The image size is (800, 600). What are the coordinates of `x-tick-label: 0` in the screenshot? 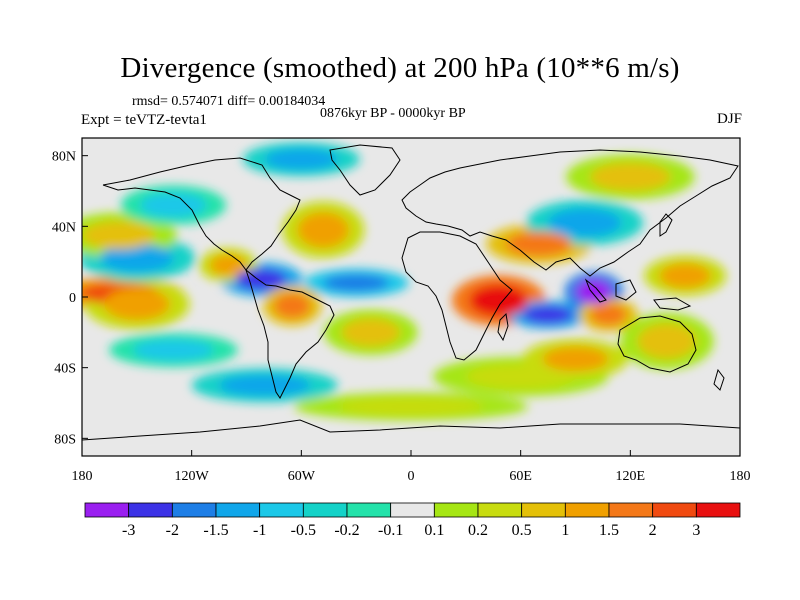 It's located at (411, 476).